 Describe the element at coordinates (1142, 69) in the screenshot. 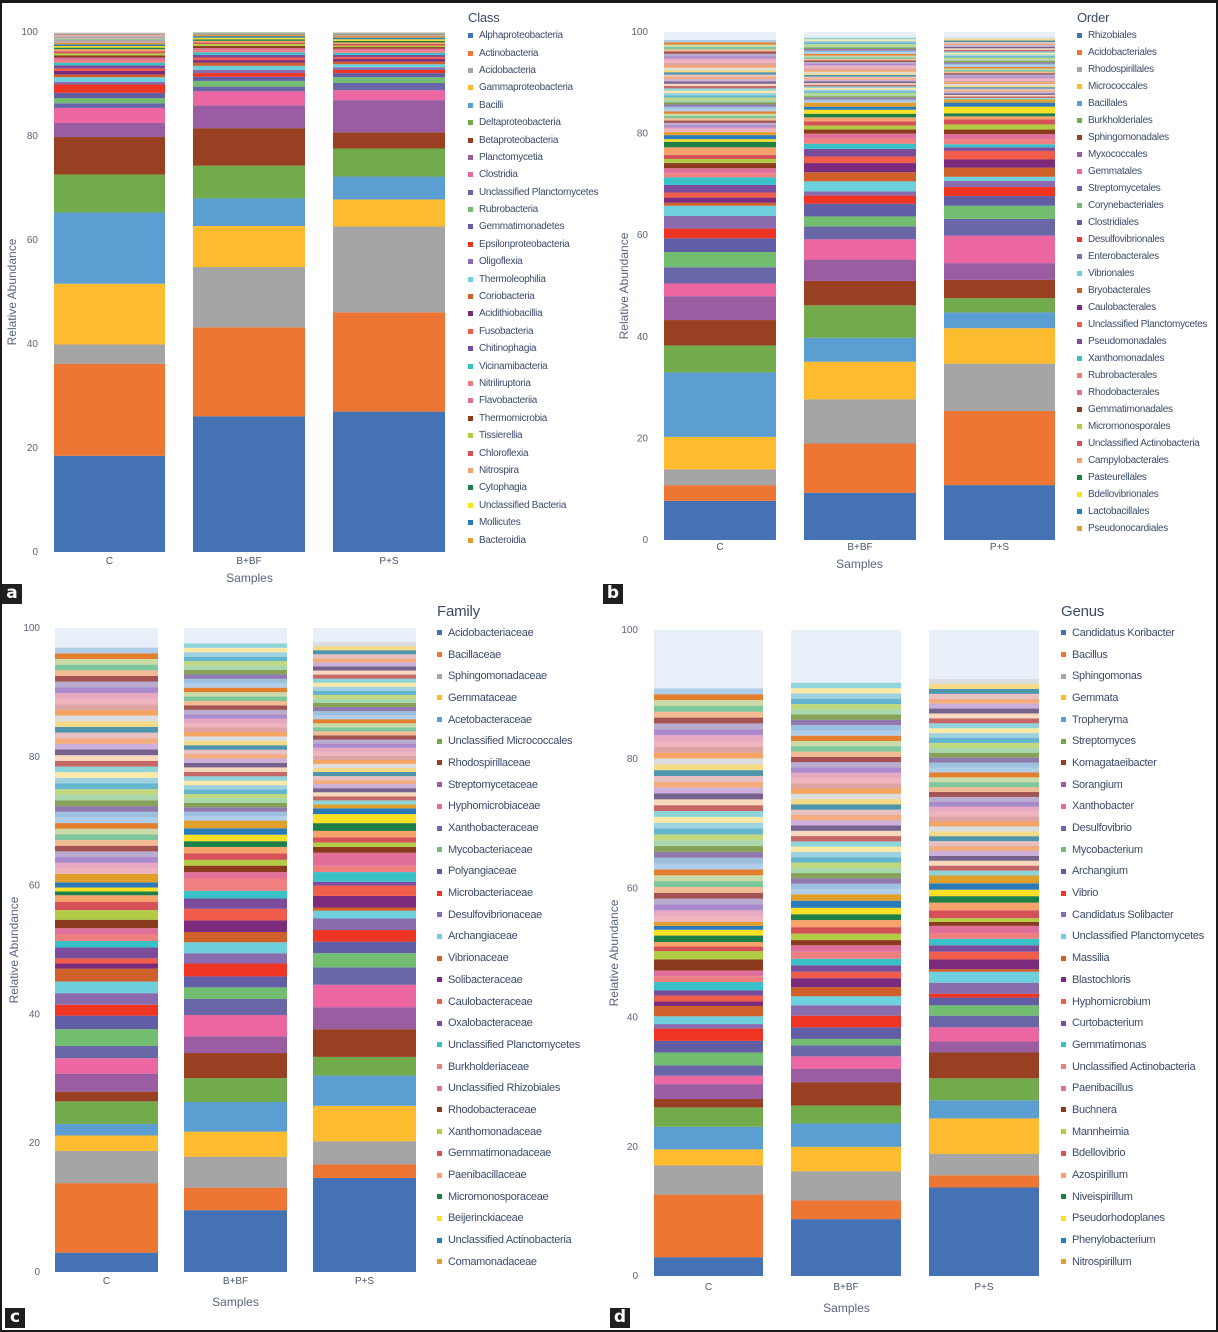

I see `legend-item: Rhodospirillales` at that location.